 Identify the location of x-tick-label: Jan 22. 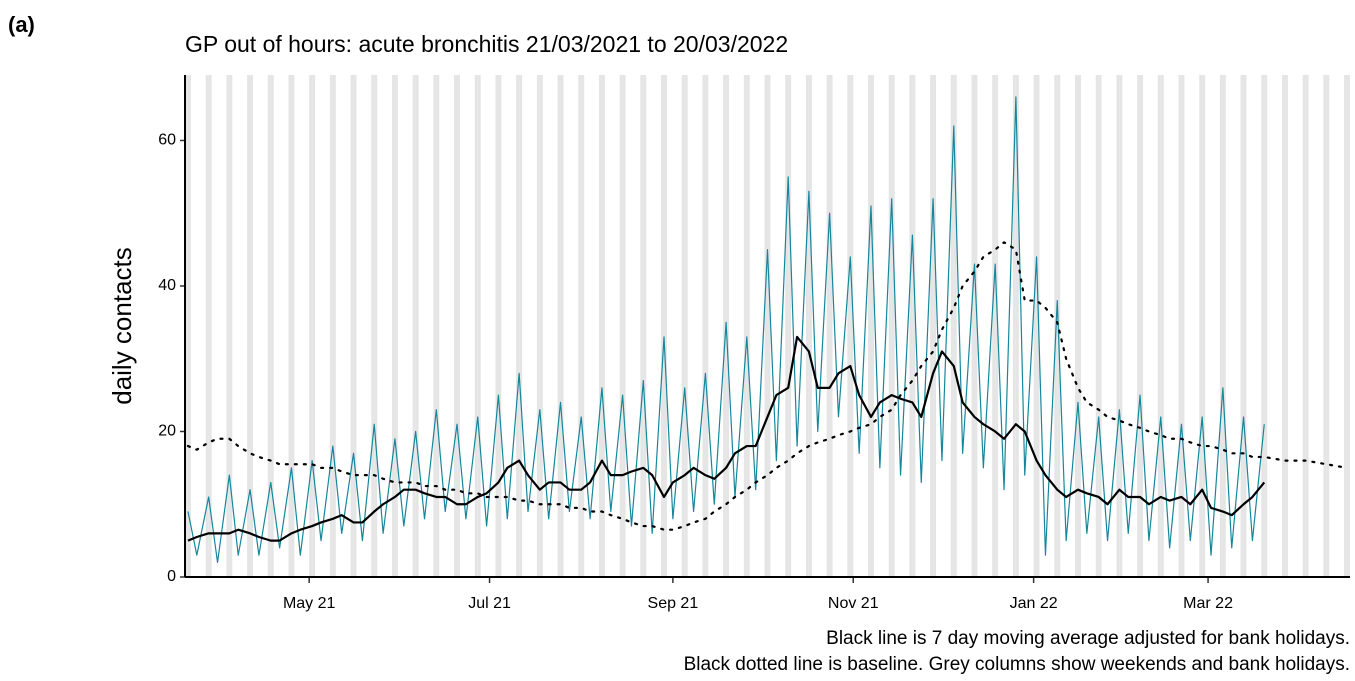
(1034, 603).